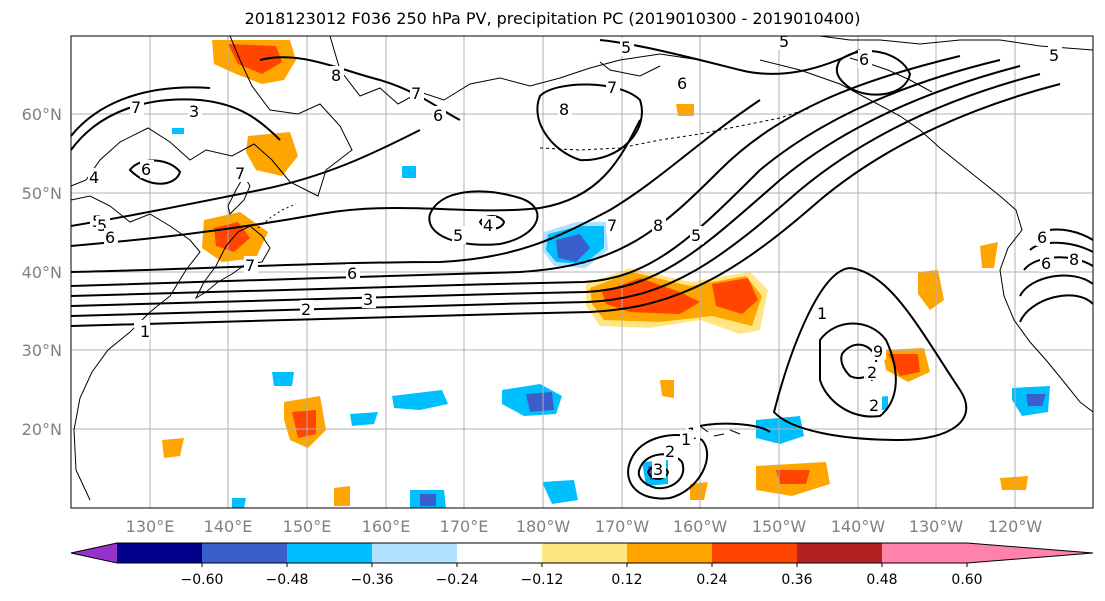  What do you see at coordinates (307, 526) in the screenshot?
I see `lon-label: 150°E` at bounding box center [307, 526].